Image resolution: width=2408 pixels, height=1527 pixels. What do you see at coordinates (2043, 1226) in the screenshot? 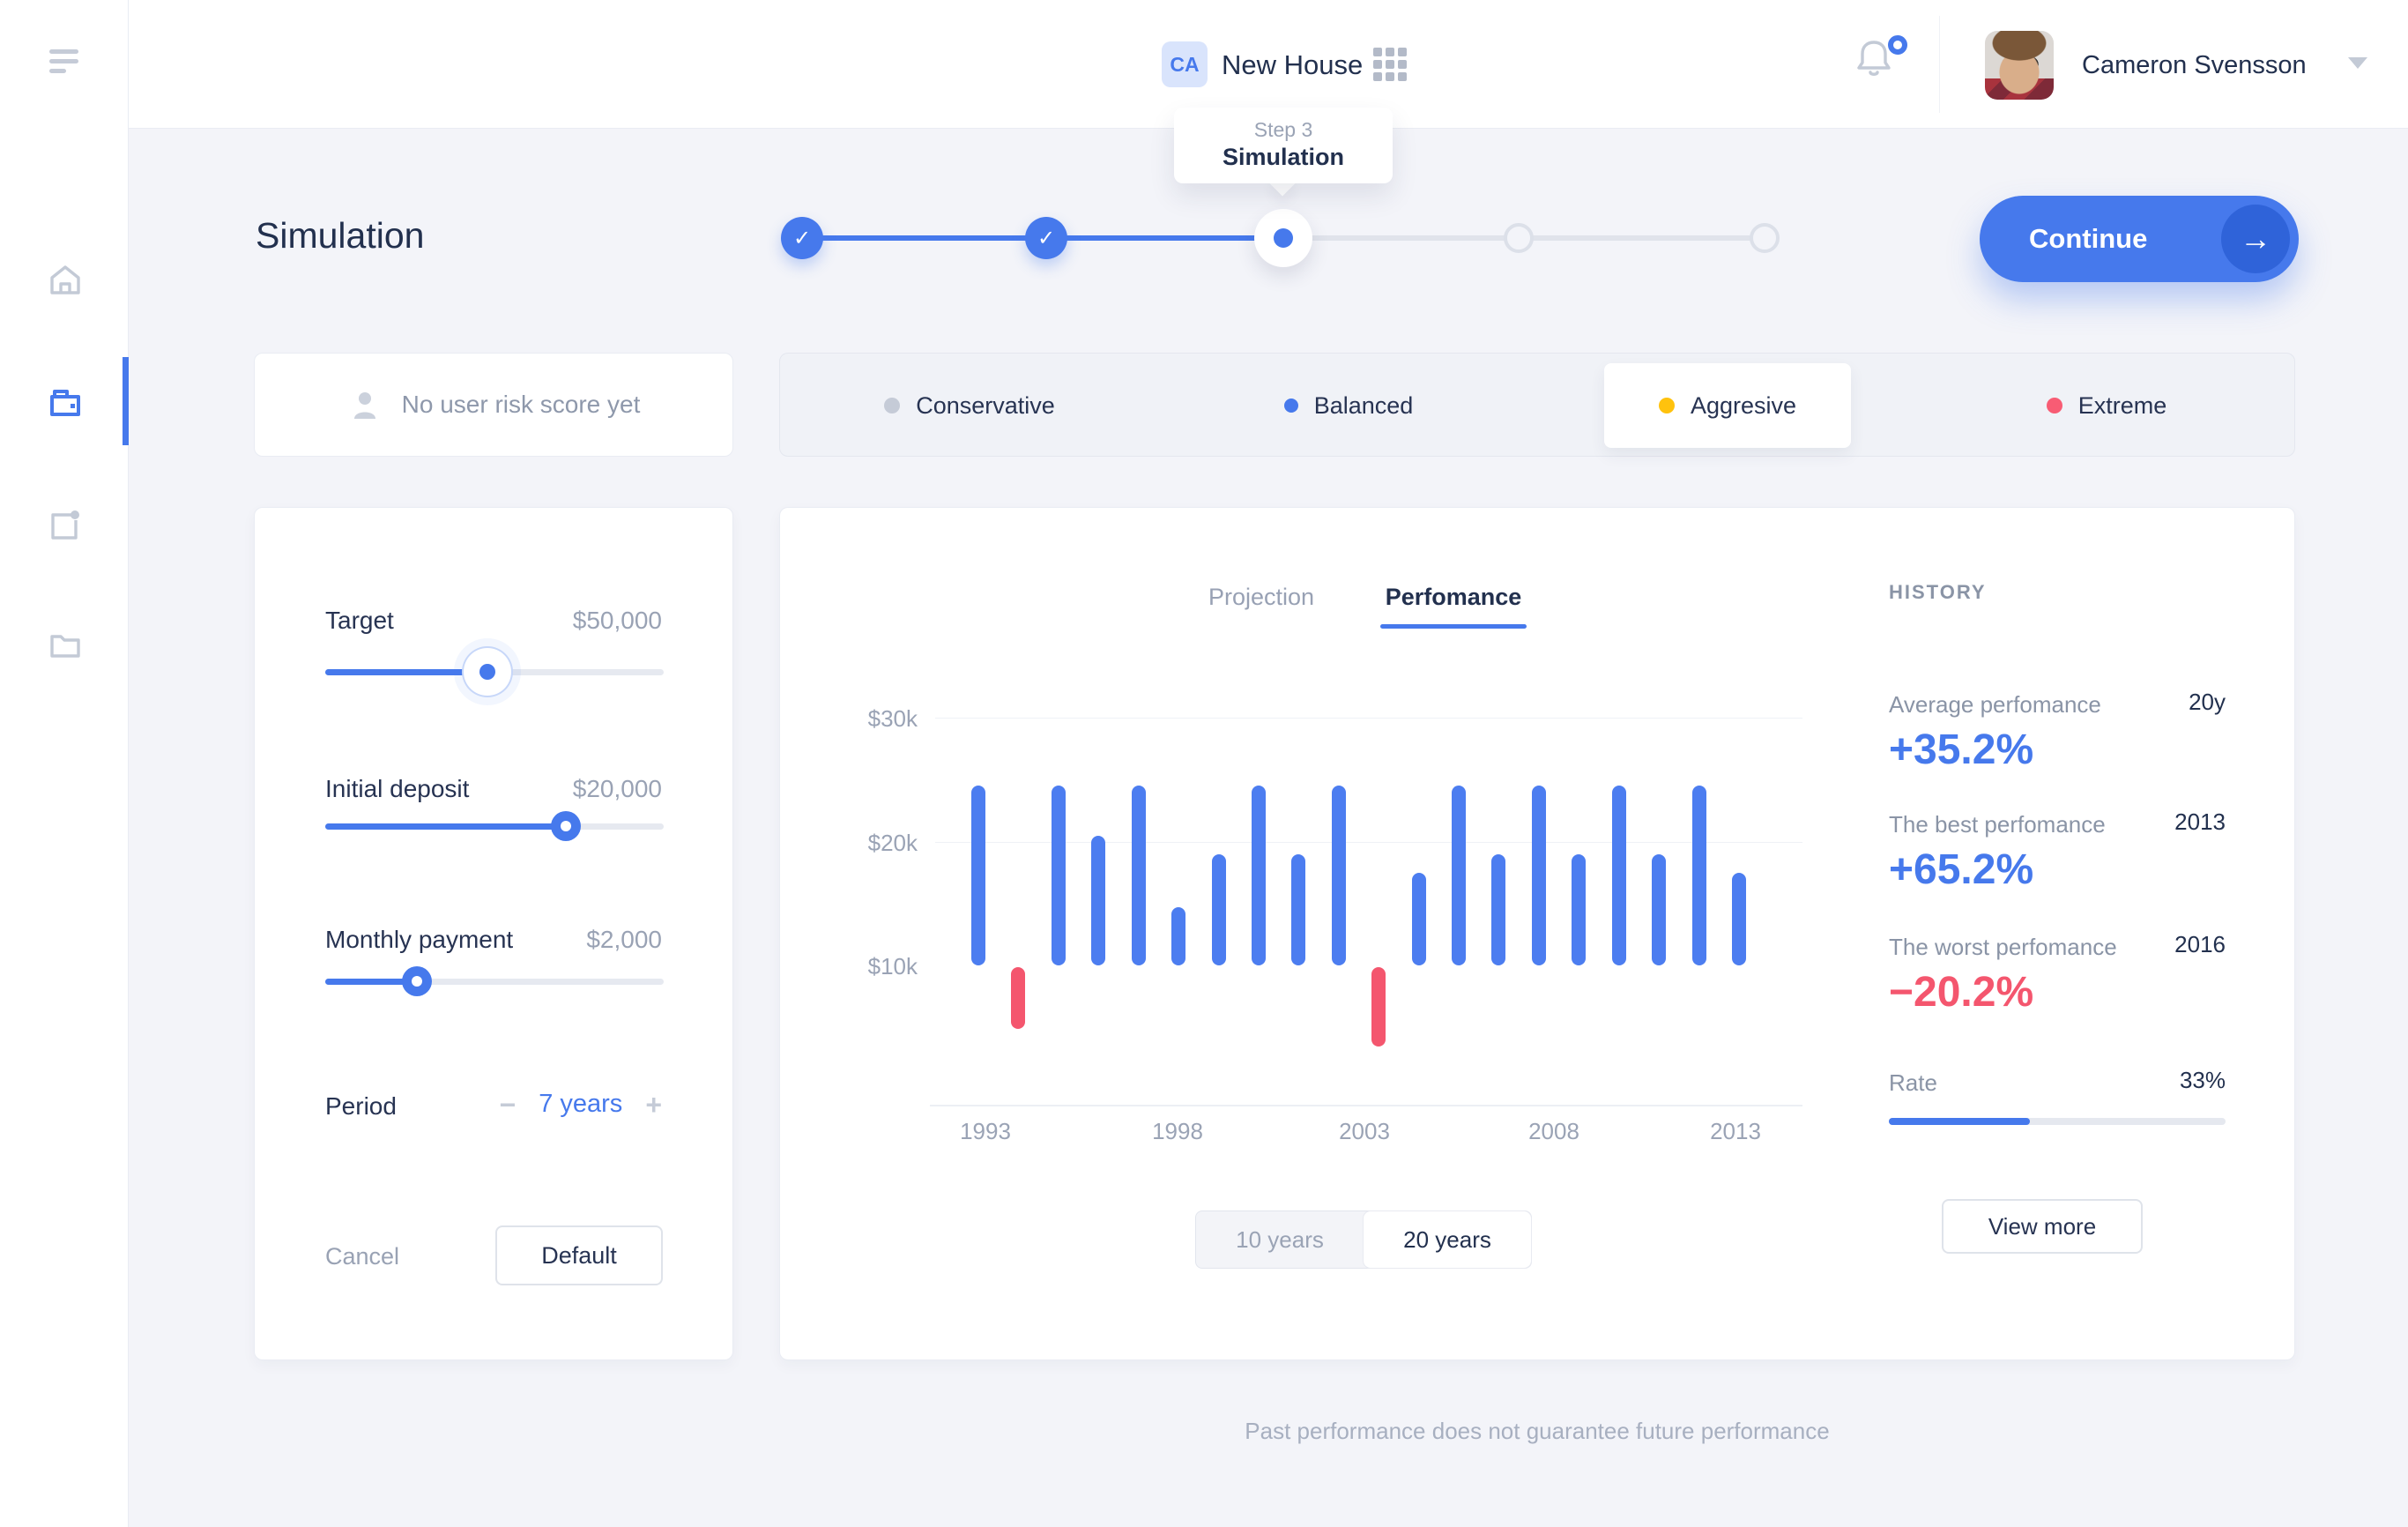
I see `view-more-button: View more` at bounding box center [2043, 1226].